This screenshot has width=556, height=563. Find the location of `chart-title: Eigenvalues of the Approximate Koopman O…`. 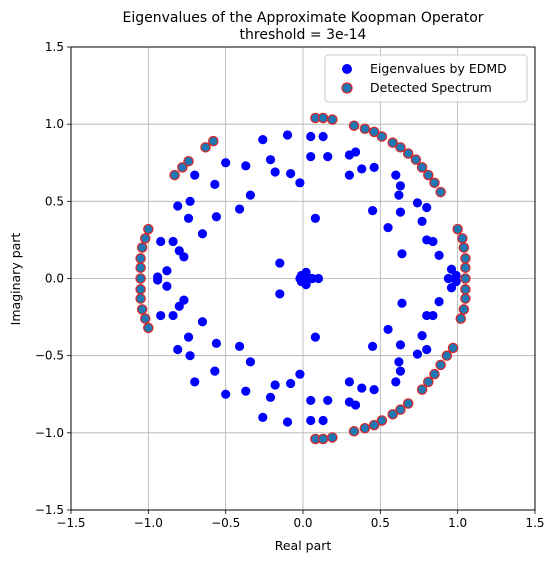

chart-title: Eigenvalues of the Approximate Koopman O… is located at coordinates (302, 18).